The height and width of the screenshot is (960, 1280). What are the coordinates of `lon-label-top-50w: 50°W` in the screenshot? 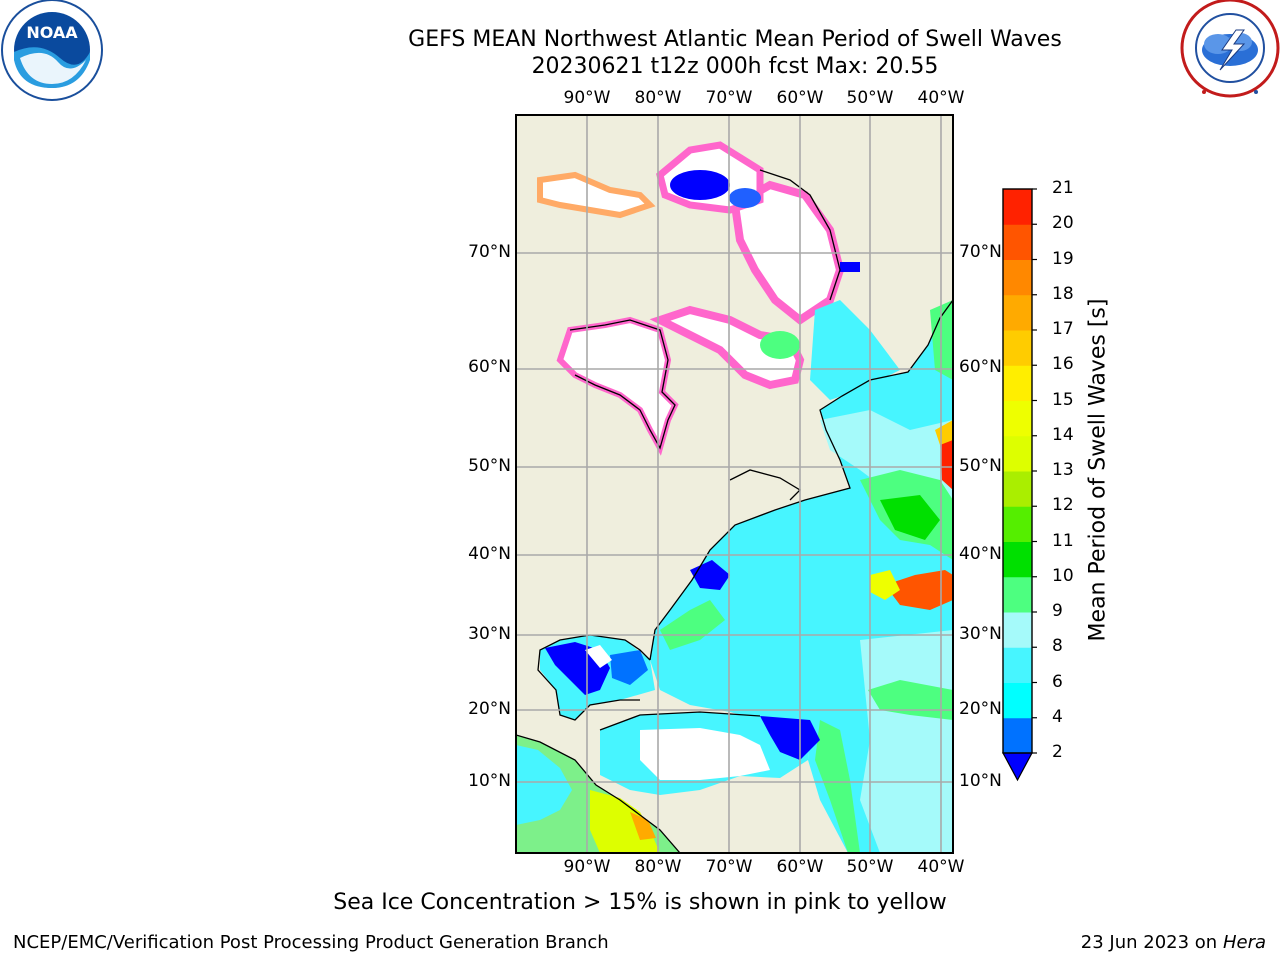 It's located at (870, 98).